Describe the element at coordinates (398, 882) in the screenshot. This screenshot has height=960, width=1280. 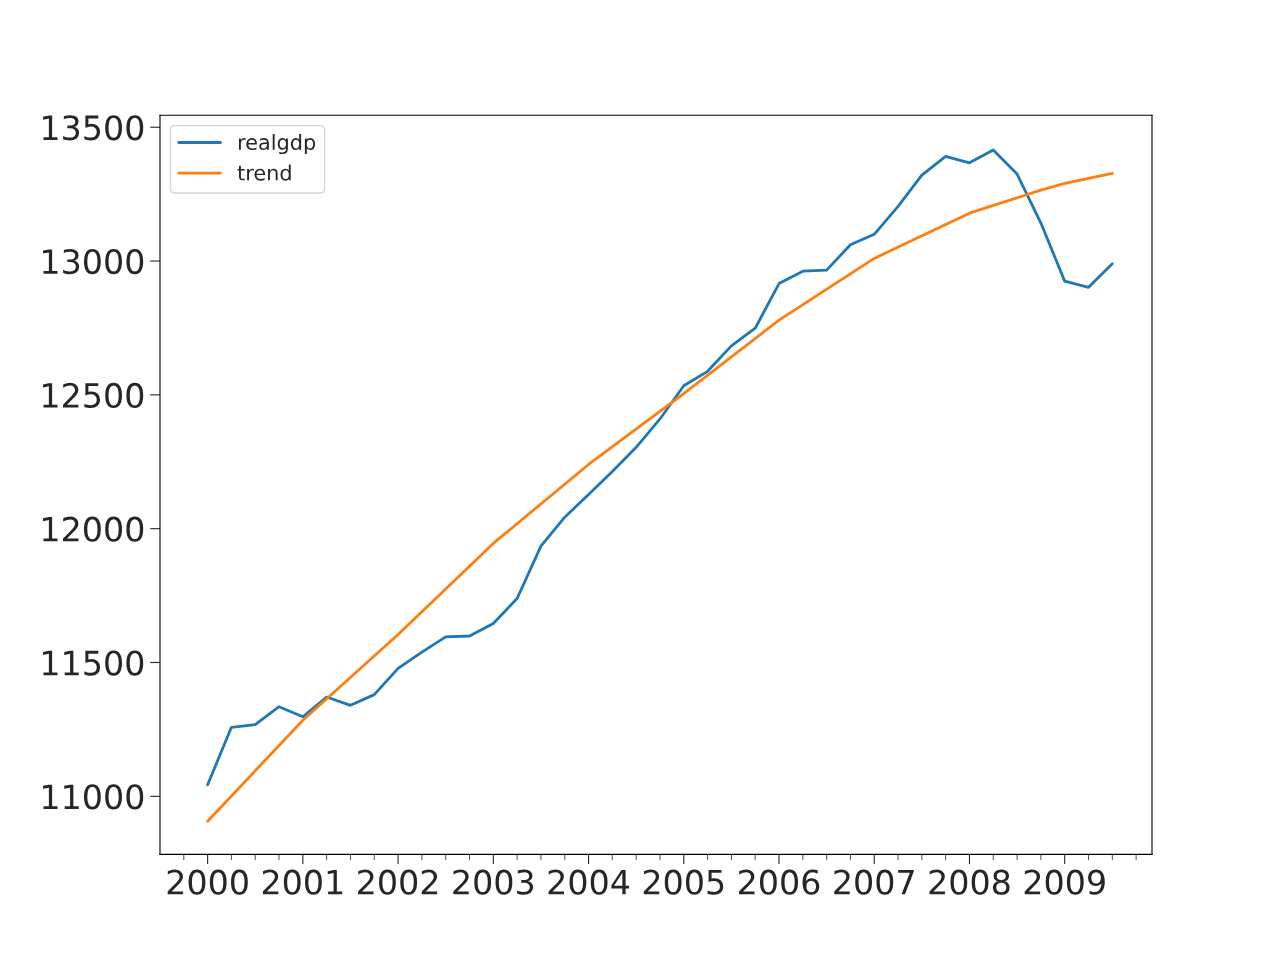
I see `x-tick-label: 2002` at that location.